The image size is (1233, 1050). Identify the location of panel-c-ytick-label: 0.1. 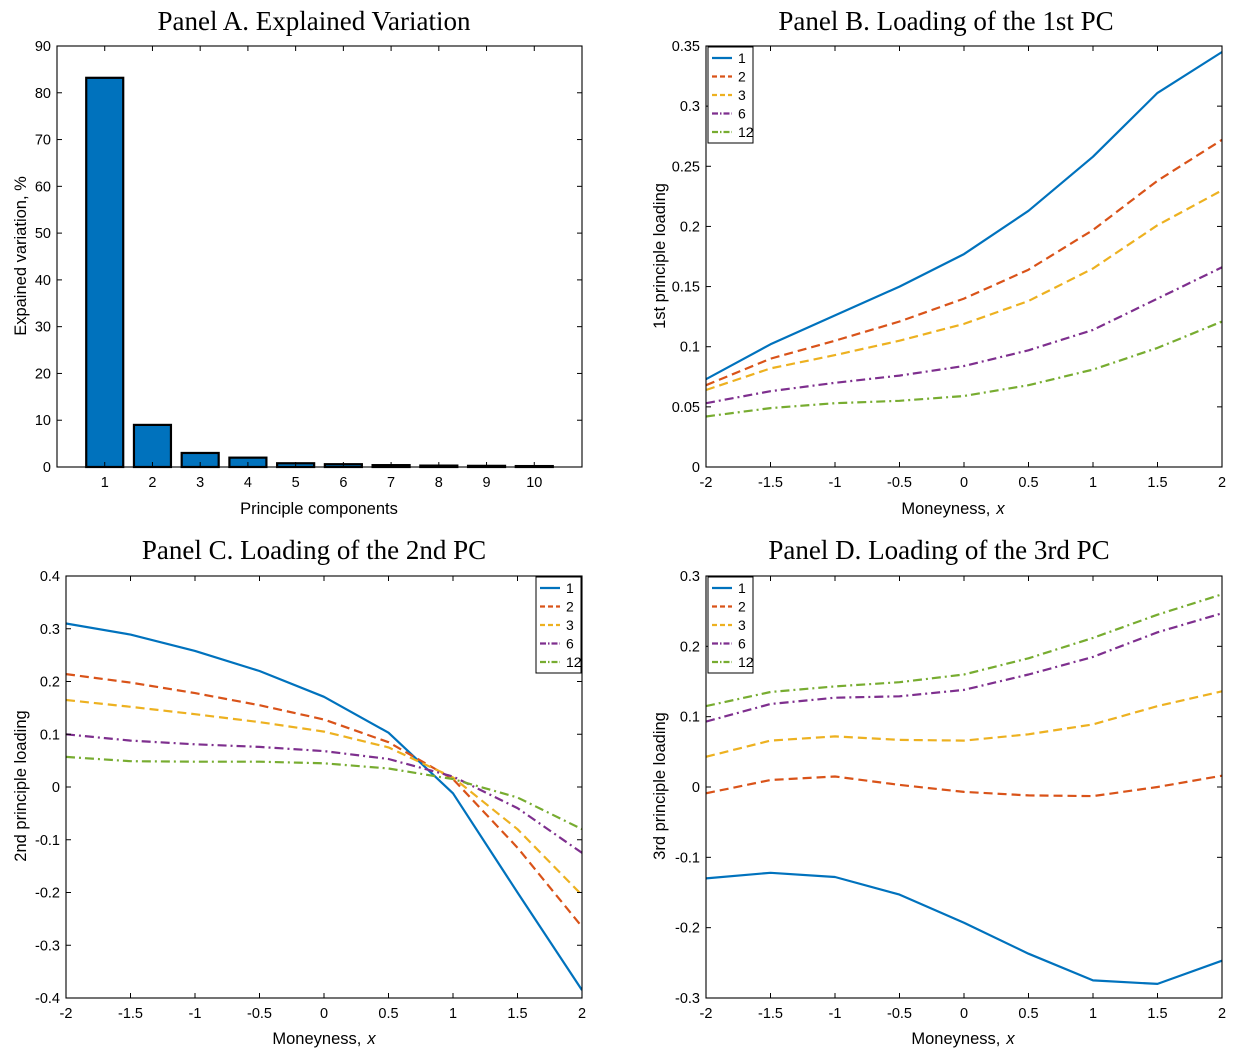
(50, 735).